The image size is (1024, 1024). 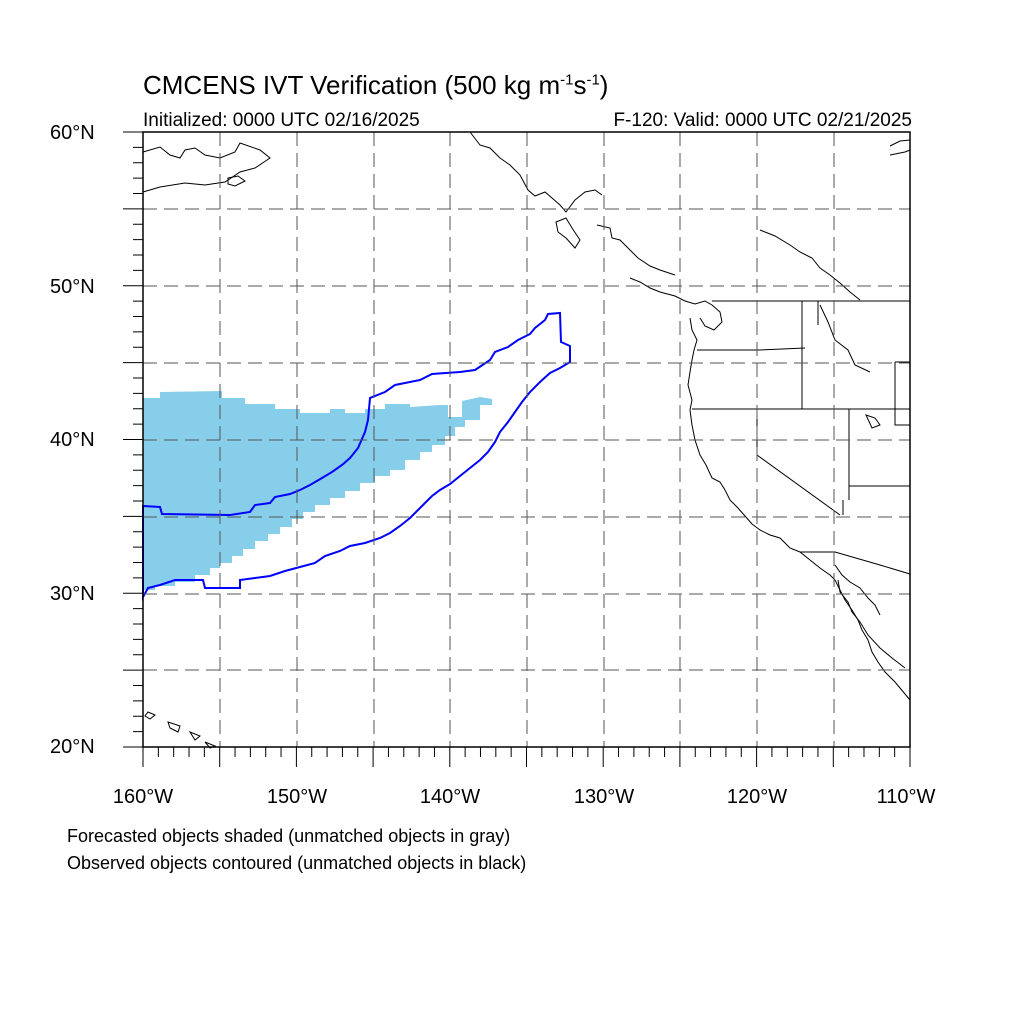 What do you see at coordinates (906, 797) in the screenshot?
I see `lon-label-110w: 110°W` at bounding box center [906, 797].